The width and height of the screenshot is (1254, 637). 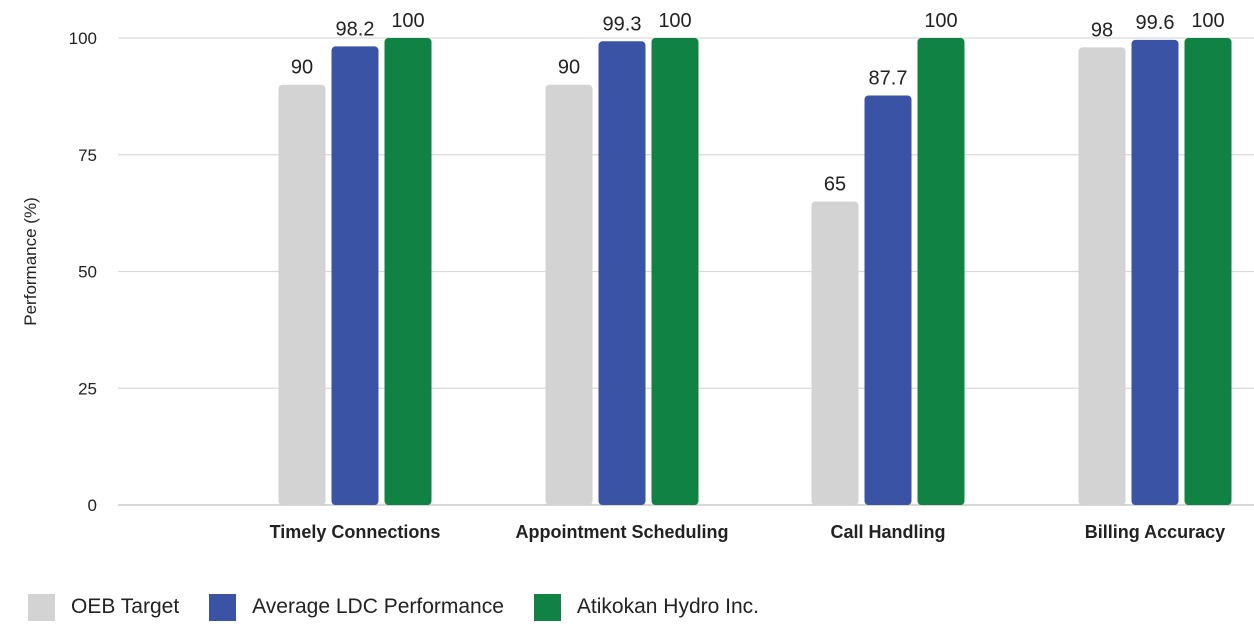 What do you see at coordinates (355, 532) in the screenshot?
I see `x-category-label: Timely Connections` at bounding box center [355, 532].